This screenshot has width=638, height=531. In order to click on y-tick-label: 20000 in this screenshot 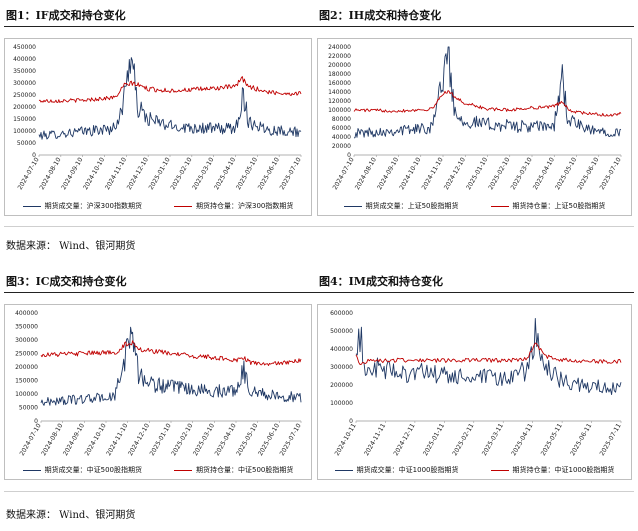, I will do `click(341, 146)`.